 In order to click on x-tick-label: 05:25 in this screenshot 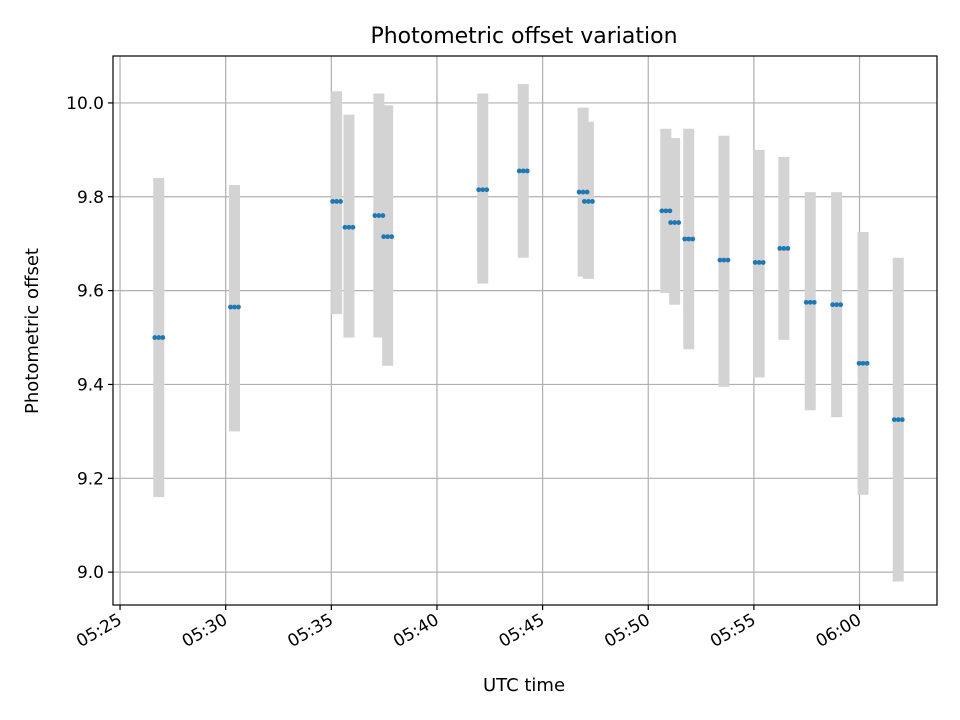, I will do `click(99, 631)`.